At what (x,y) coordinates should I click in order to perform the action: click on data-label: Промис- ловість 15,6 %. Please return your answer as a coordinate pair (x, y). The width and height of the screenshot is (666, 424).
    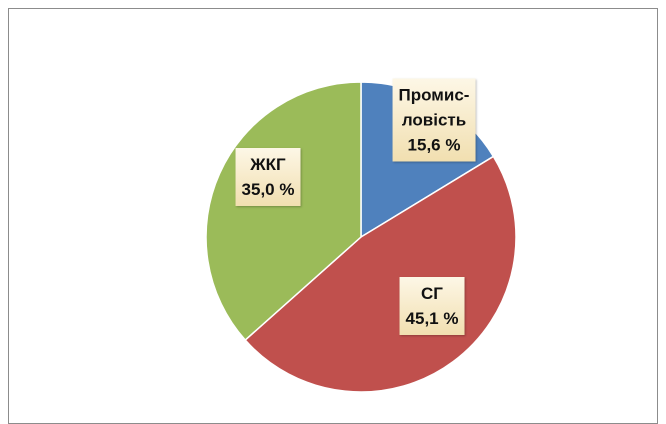
    Looking at the image, I should click on (434, 120).